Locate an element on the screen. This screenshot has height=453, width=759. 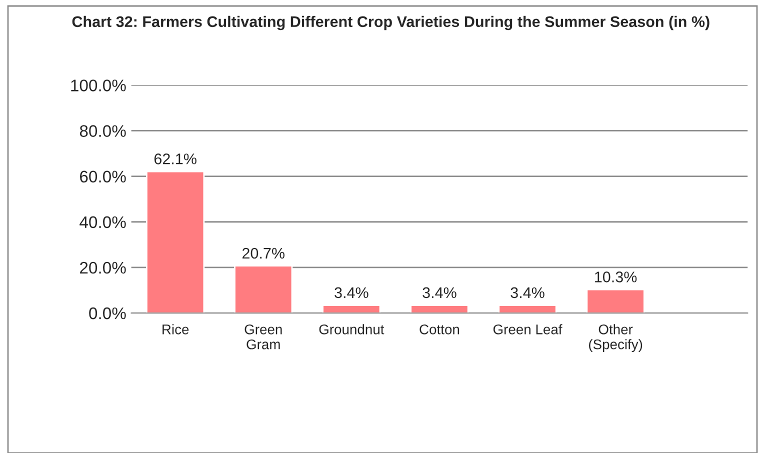
y-tick-label: 20.0% is located at coordinates (103, 268).